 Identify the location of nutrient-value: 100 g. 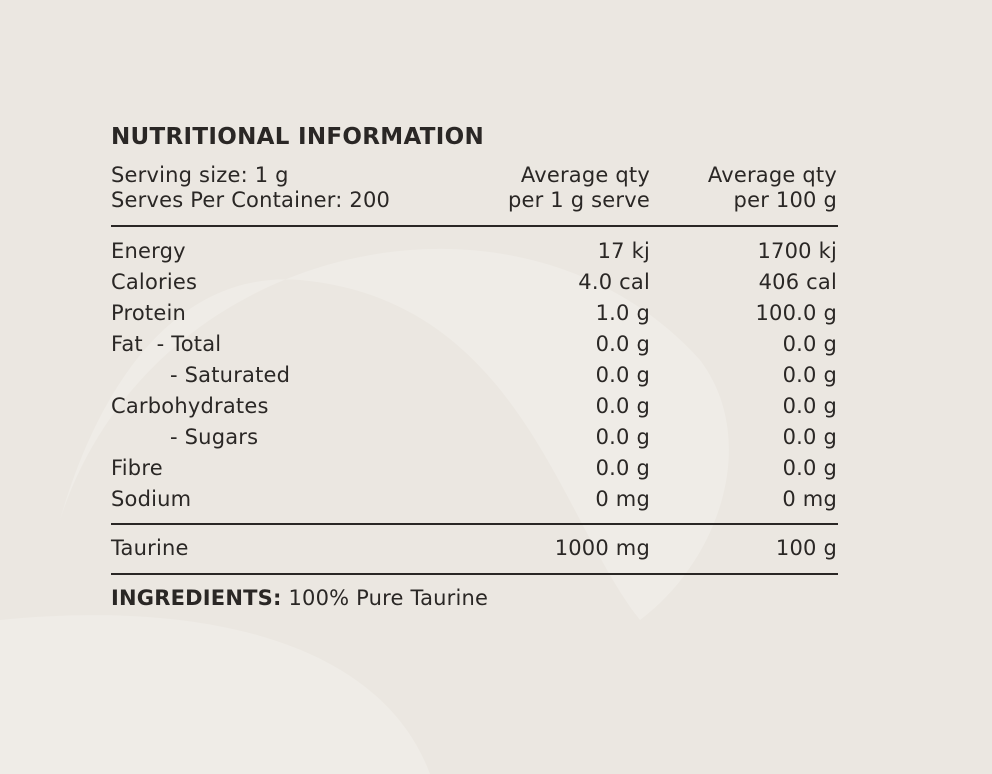
(806, 548).